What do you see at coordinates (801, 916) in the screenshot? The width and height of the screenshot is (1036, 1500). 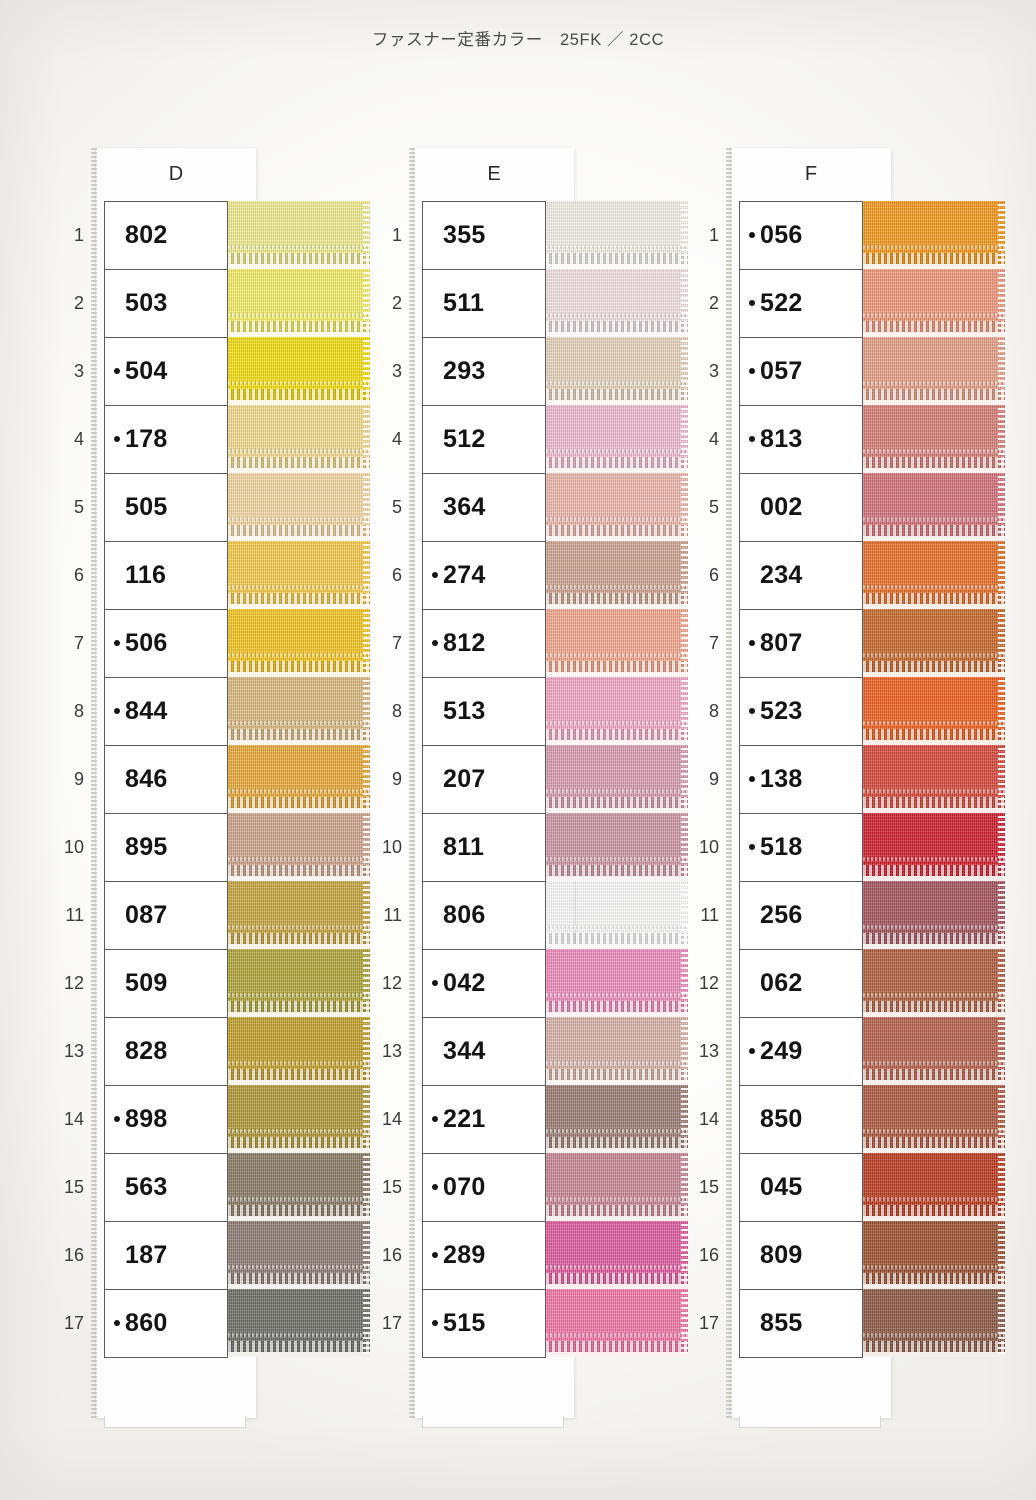 I see `color-code-cell: 256` at bounding box center [801, 916].